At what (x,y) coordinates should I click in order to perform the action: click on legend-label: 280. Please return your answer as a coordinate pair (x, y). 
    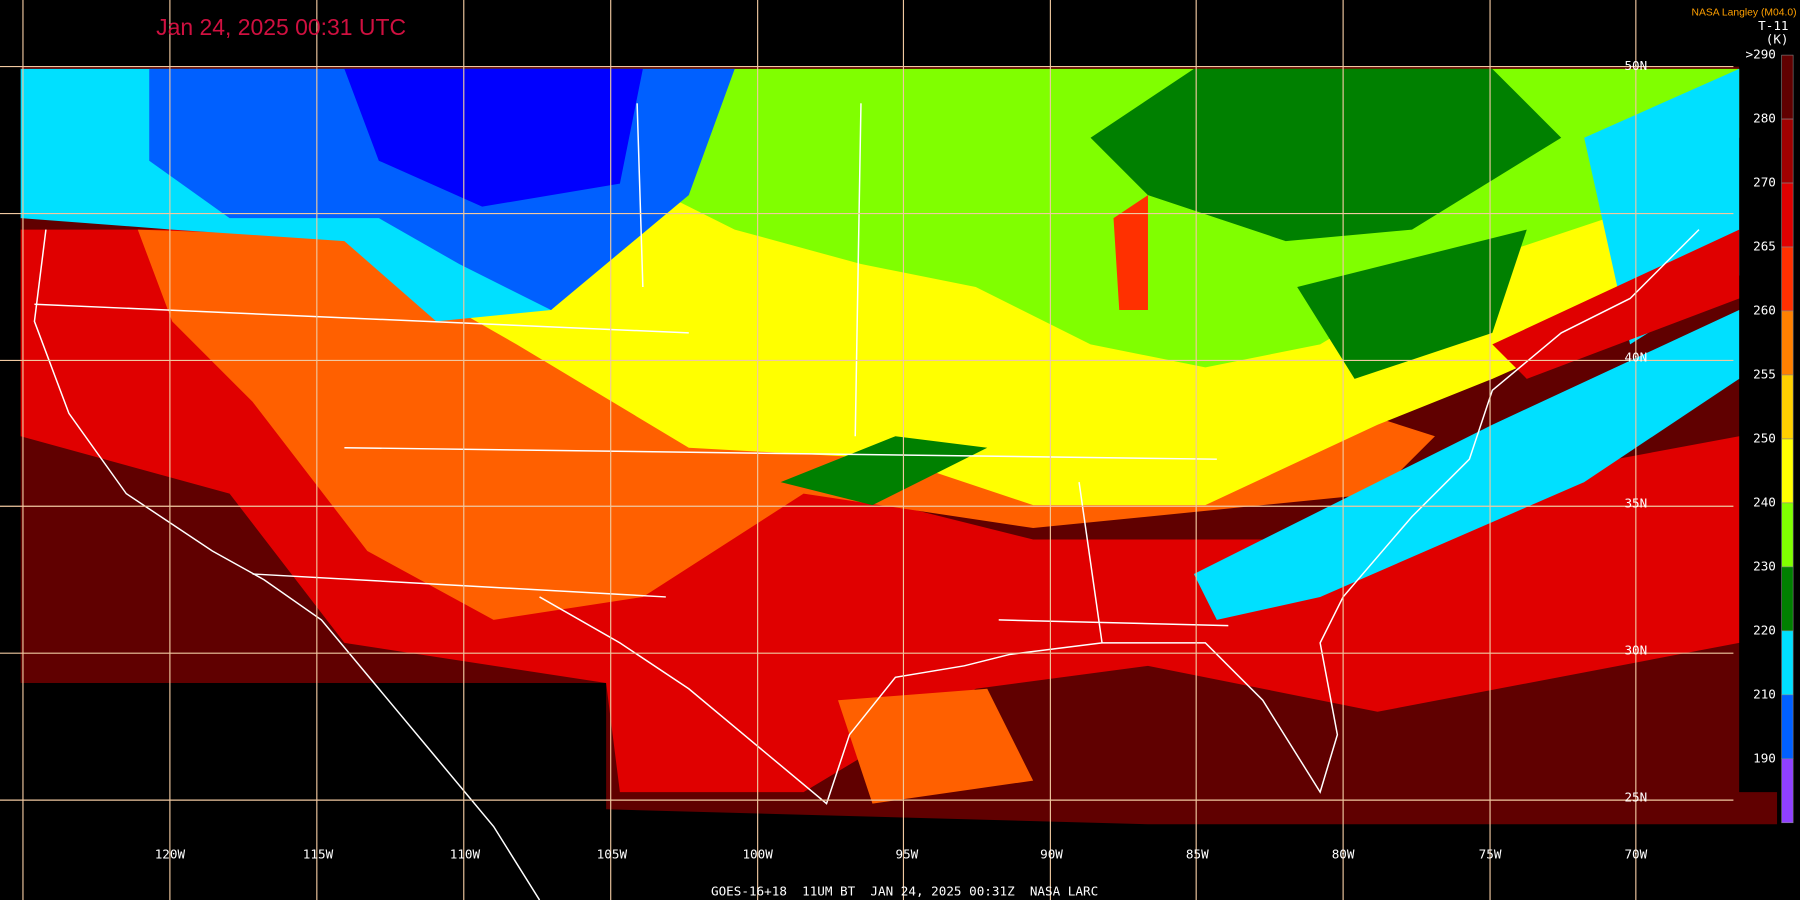
    Looking at the image, I should click on (1764, 118).